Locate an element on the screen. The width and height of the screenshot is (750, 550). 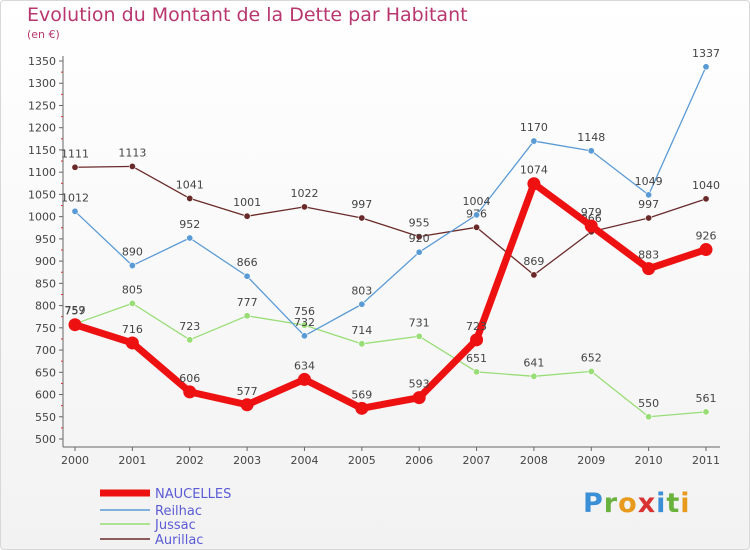
data-label-jussac: 561 is located at coordinates (706, 398).